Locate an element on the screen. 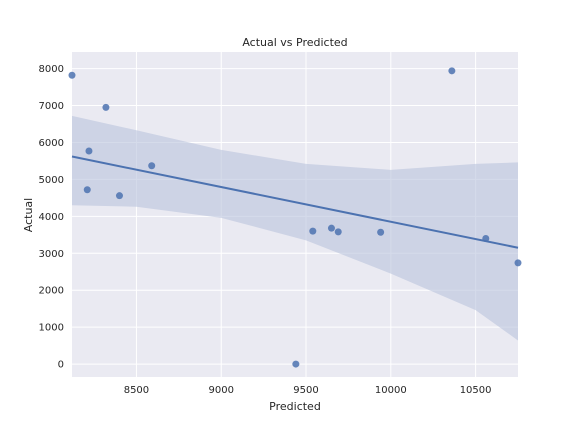 This screenshot has width=576, height=432. y-tick-label: 0 is located at coordinates (61, 365).